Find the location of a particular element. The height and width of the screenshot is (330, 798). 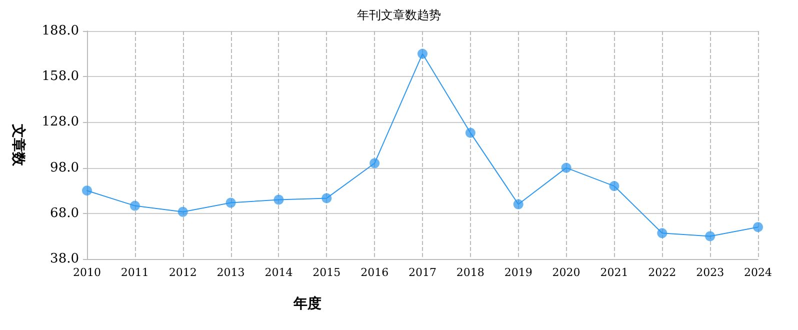

x-tick-label: 2022 is located at coordinates (662, 272).